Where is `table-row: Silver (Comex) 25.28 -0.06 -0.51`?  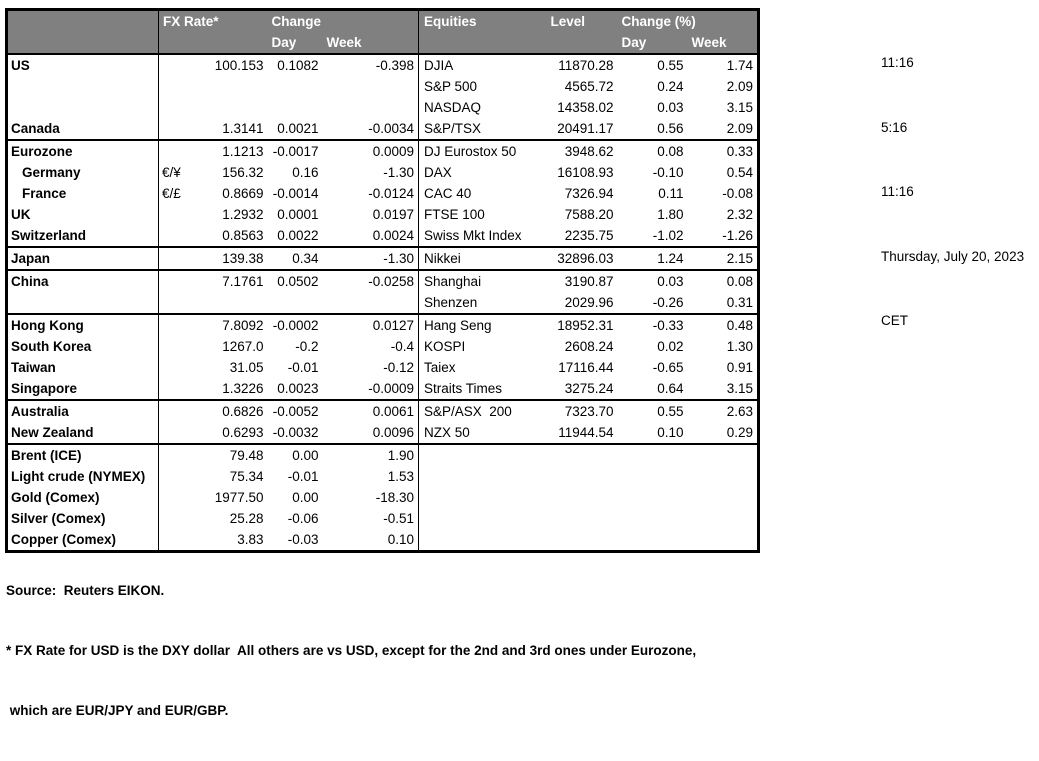 table-row: Silver (Comex) 25.28 -0.06 -0.51 is located at coordinates (383, 518).